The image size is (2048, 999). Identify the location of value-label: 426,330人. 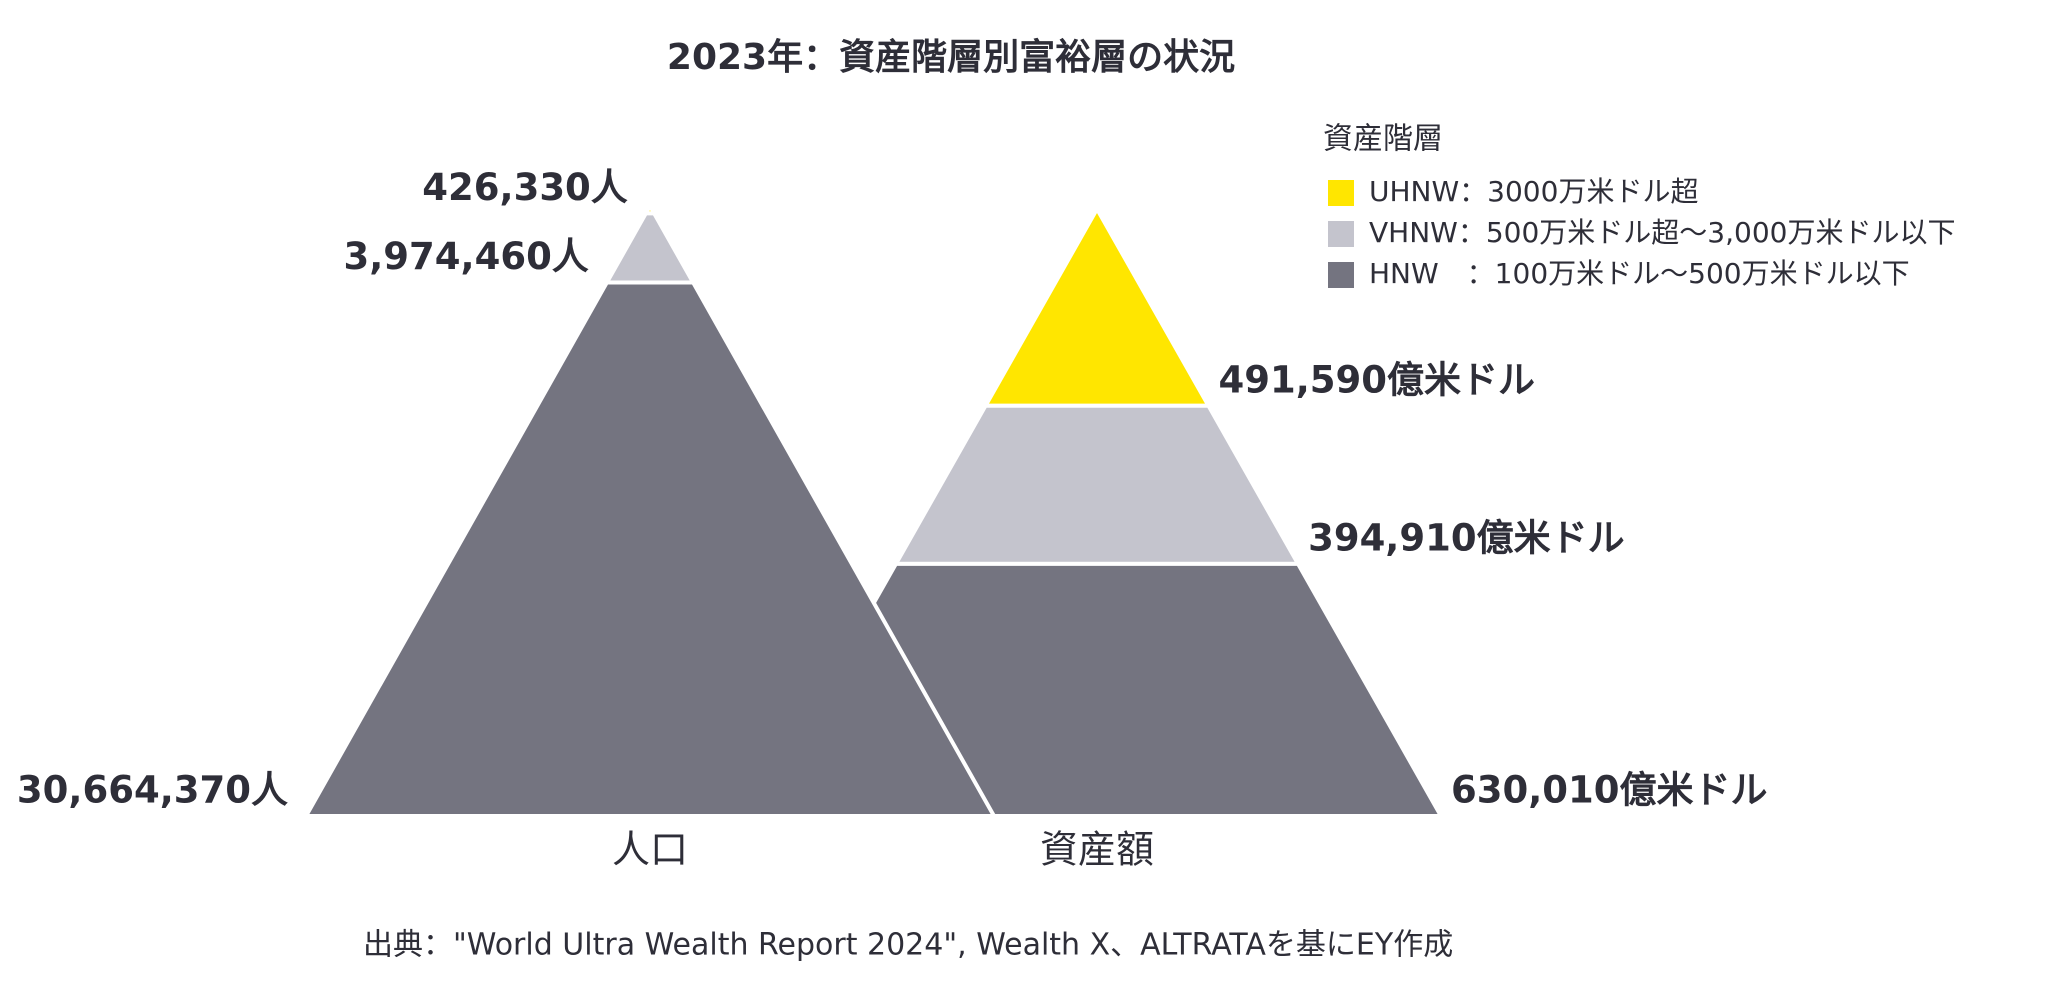
(525, 187).